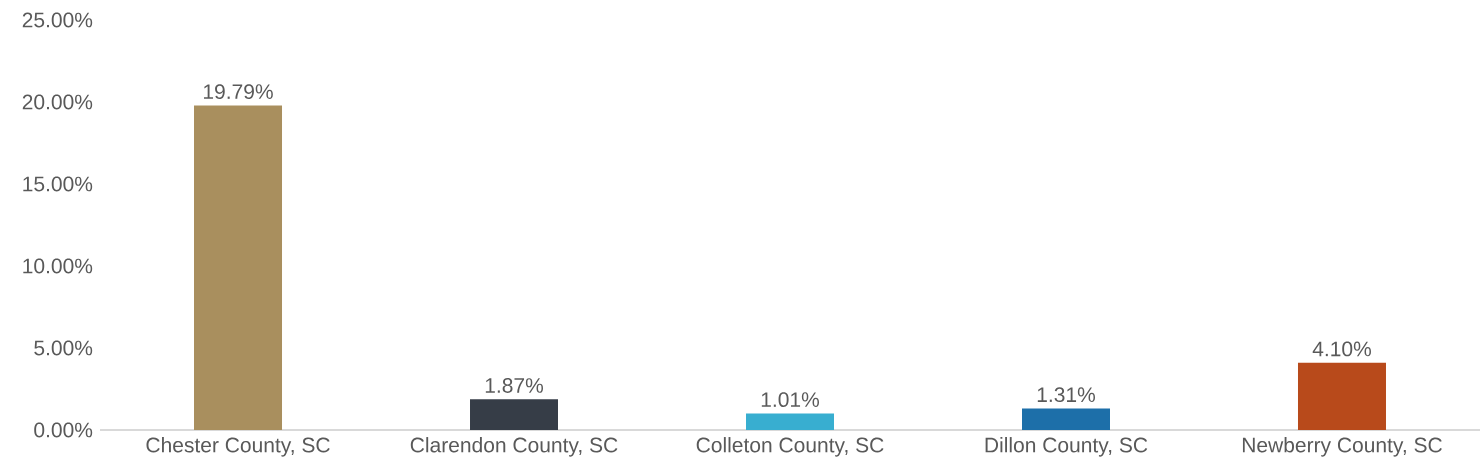  Describe the element at coordinates (514, 447) in the screenshot. I see `x-tick-label: Clarendon County, SC` at that location.